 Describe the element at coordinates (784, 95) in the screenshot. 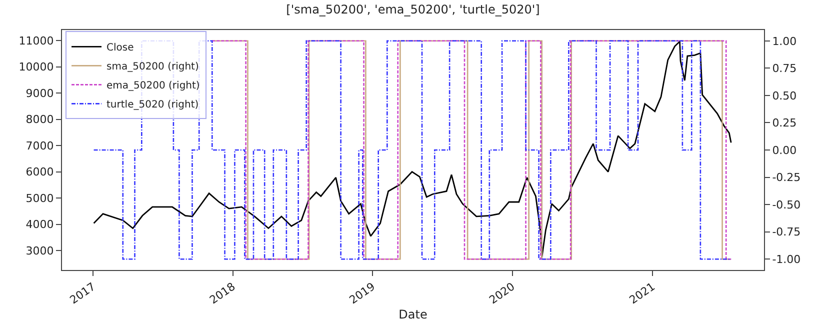

I see `y2-tick-label: 0.50` at that location.